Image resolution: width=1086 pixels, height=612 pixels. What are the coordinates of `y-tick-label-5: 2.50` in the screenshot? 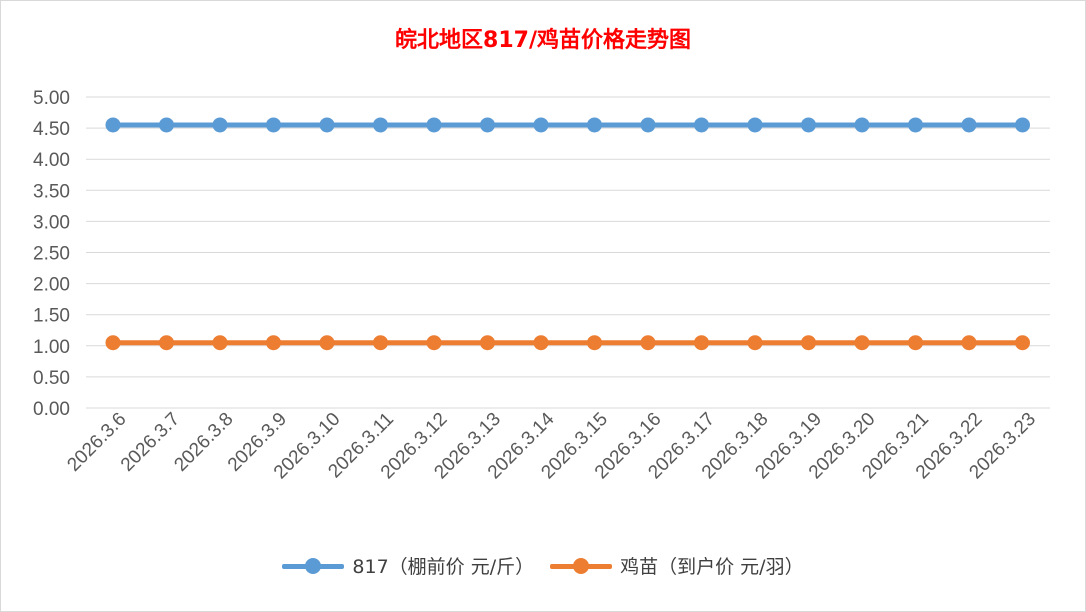 It's located at (51, 254).